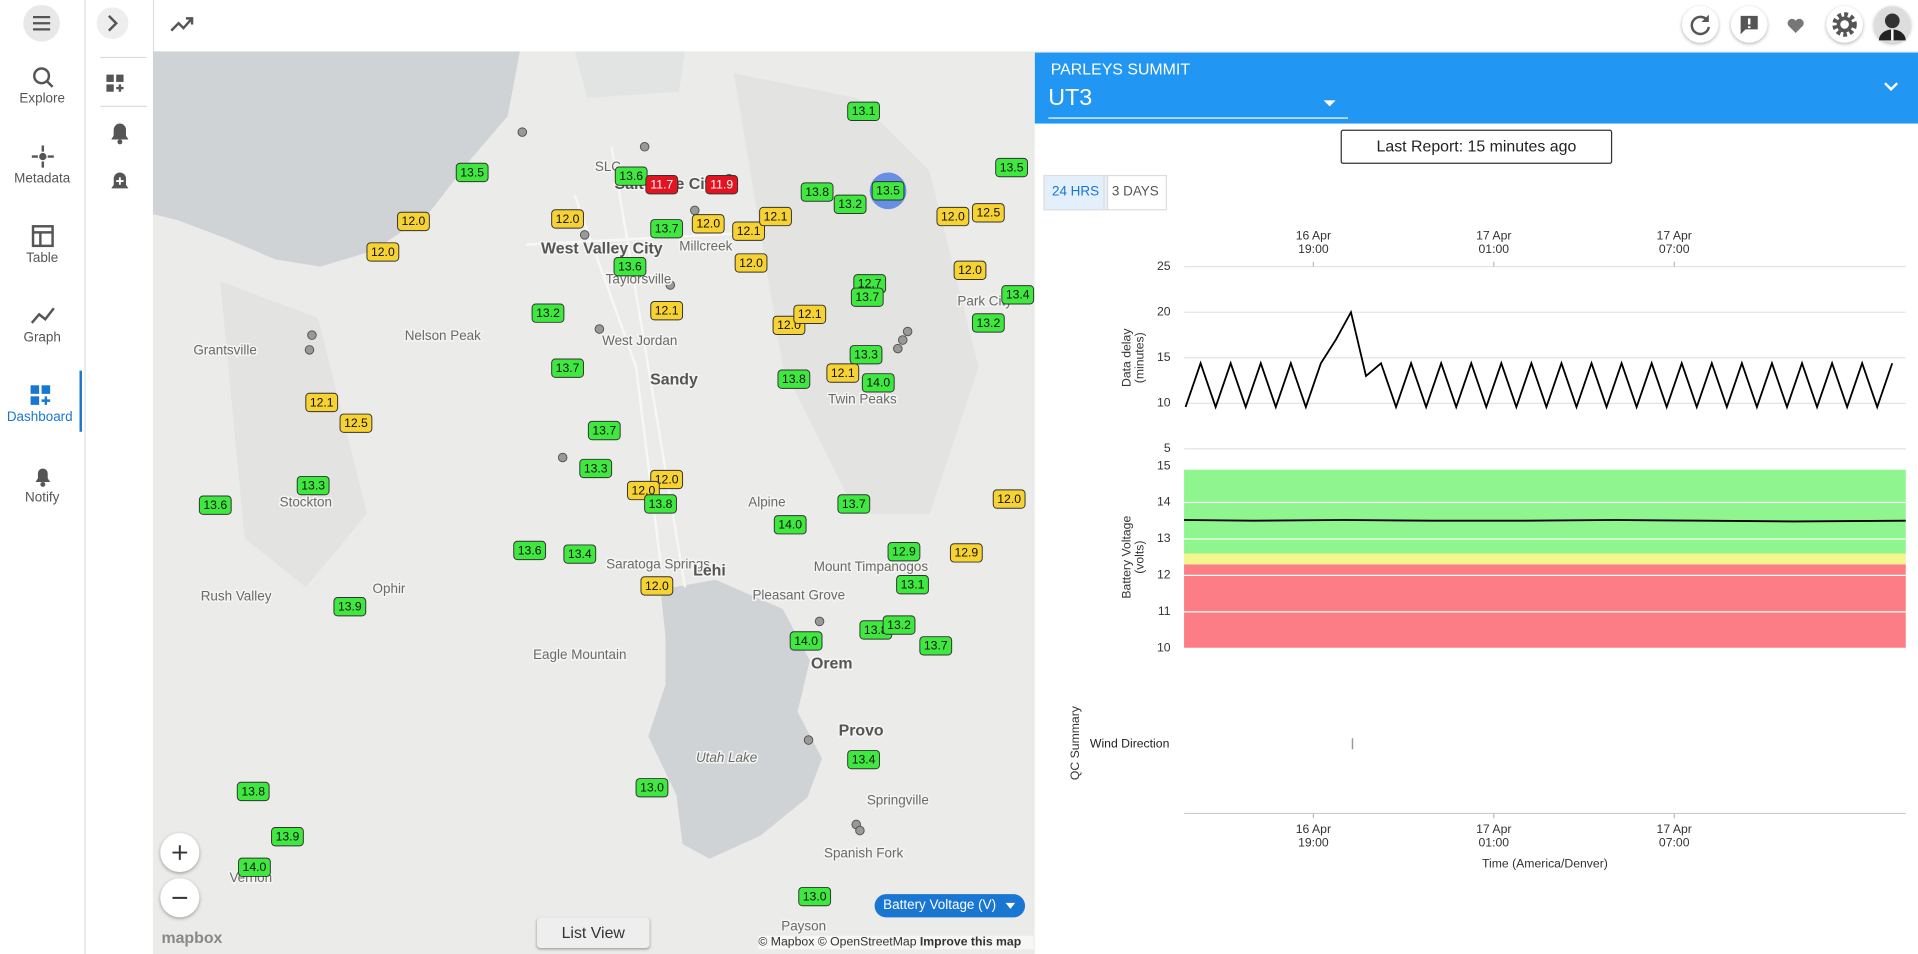  I want to click on station-marker: 11.9, so click(722, 185).